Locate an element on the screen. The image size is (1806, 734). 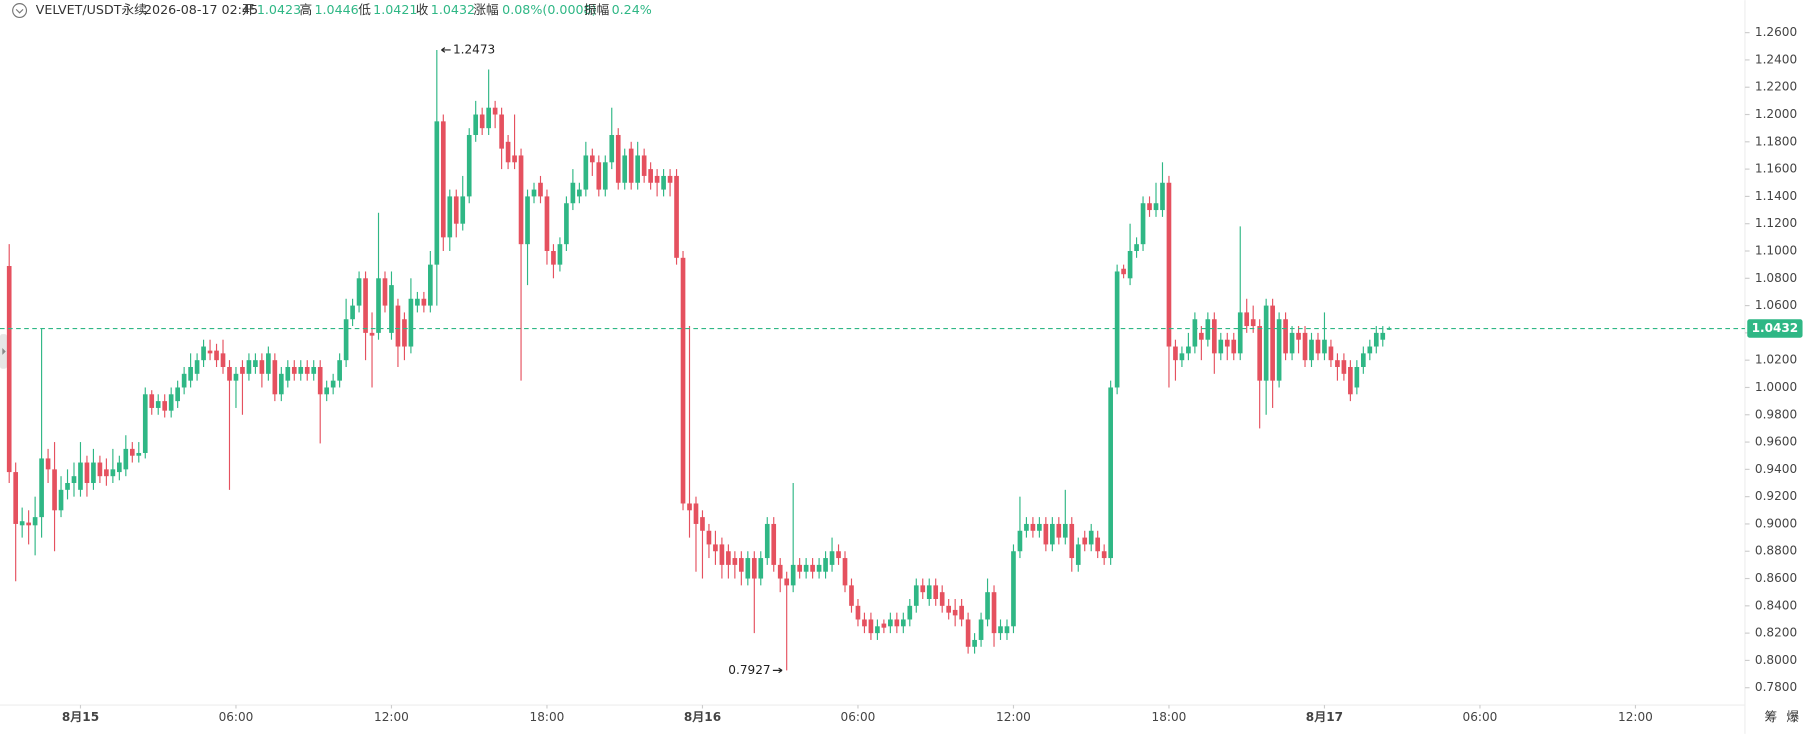
side-button: 爆 is located at coordinates (1792, 716).